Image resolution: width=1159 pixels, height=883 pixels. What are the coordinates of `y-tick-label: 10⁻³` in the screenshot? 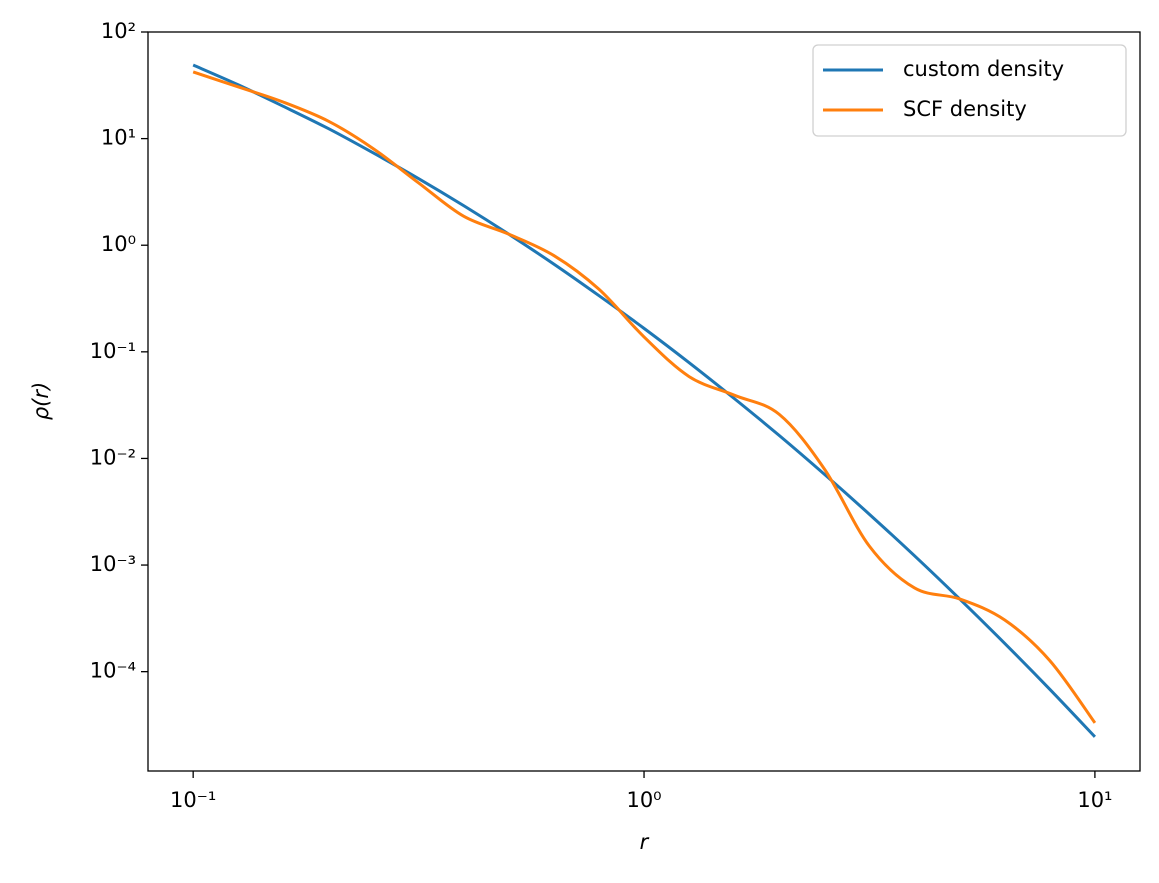 It's located at (113, 564).